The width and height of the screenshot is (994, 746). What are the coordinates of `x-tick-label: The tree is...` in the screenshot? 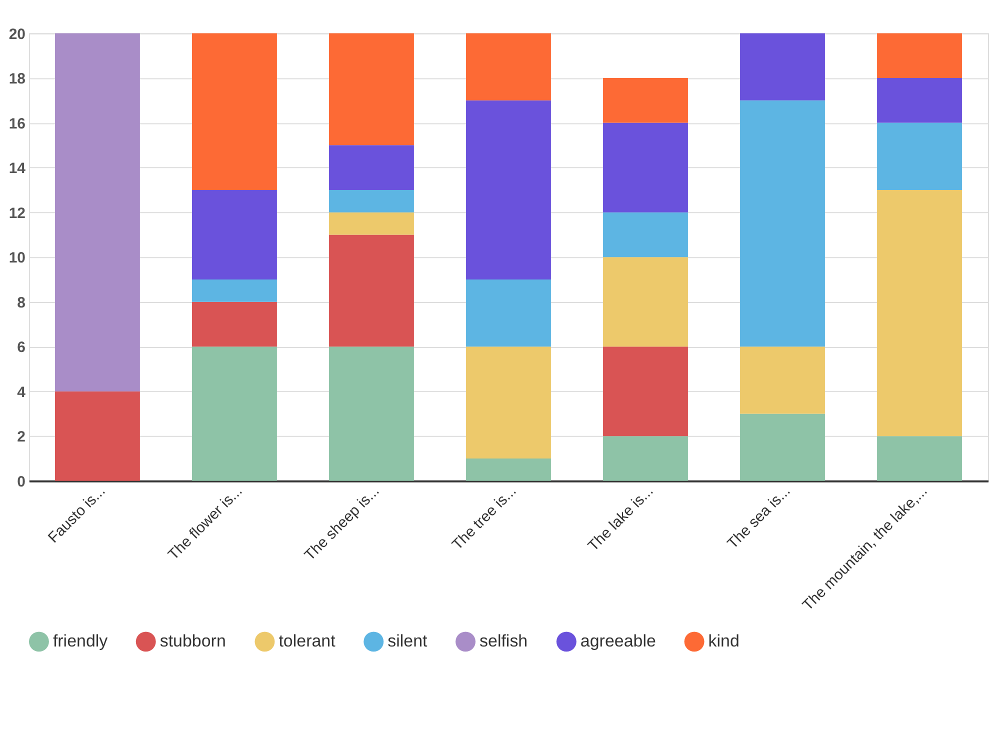 It's located at (484, 518).